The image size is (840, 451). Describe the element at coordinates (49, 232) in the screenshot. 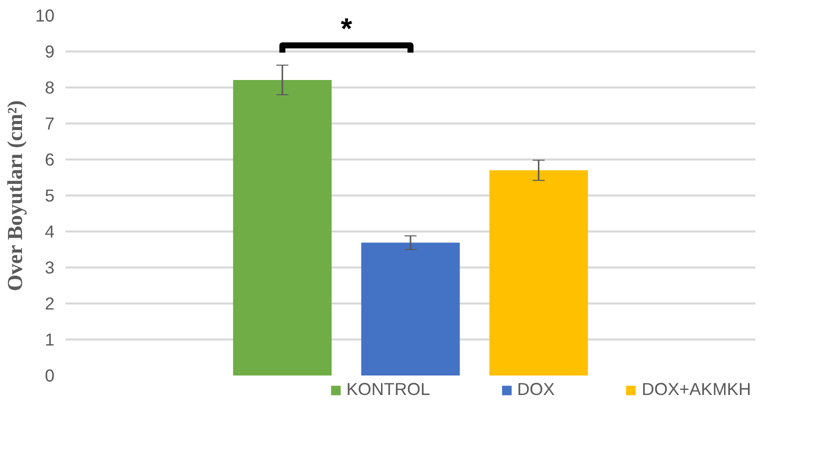

I see `y-tick-label: 4` at that location.